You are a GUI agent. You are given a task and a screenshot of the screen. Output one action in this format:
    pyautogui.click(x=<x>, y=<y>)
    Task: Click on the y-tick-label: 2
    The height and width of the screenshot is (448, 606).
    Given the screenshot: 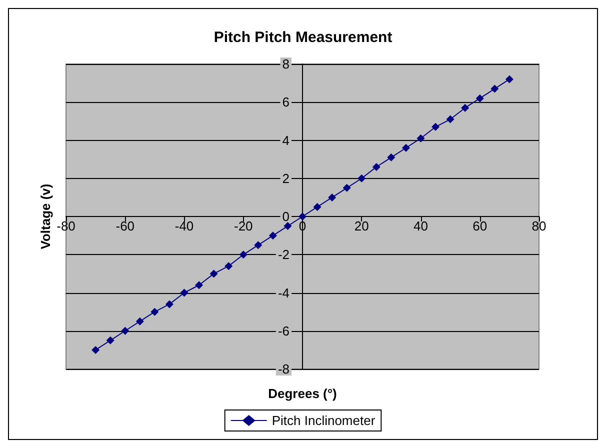 What is the action you would take?
    pyautogui.click(x=286, y=178)
    